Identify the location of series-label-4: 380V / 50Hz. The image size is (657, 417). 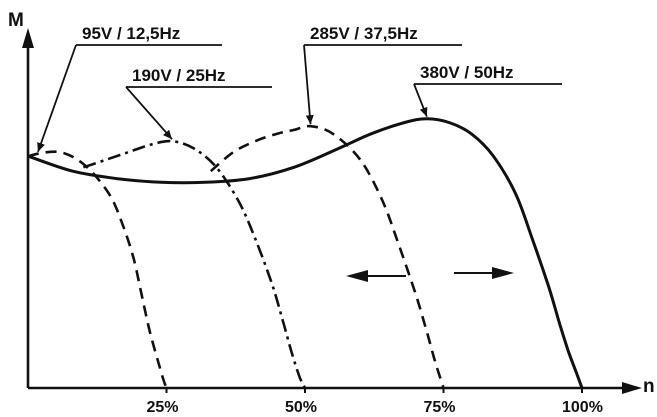
(467, 72).